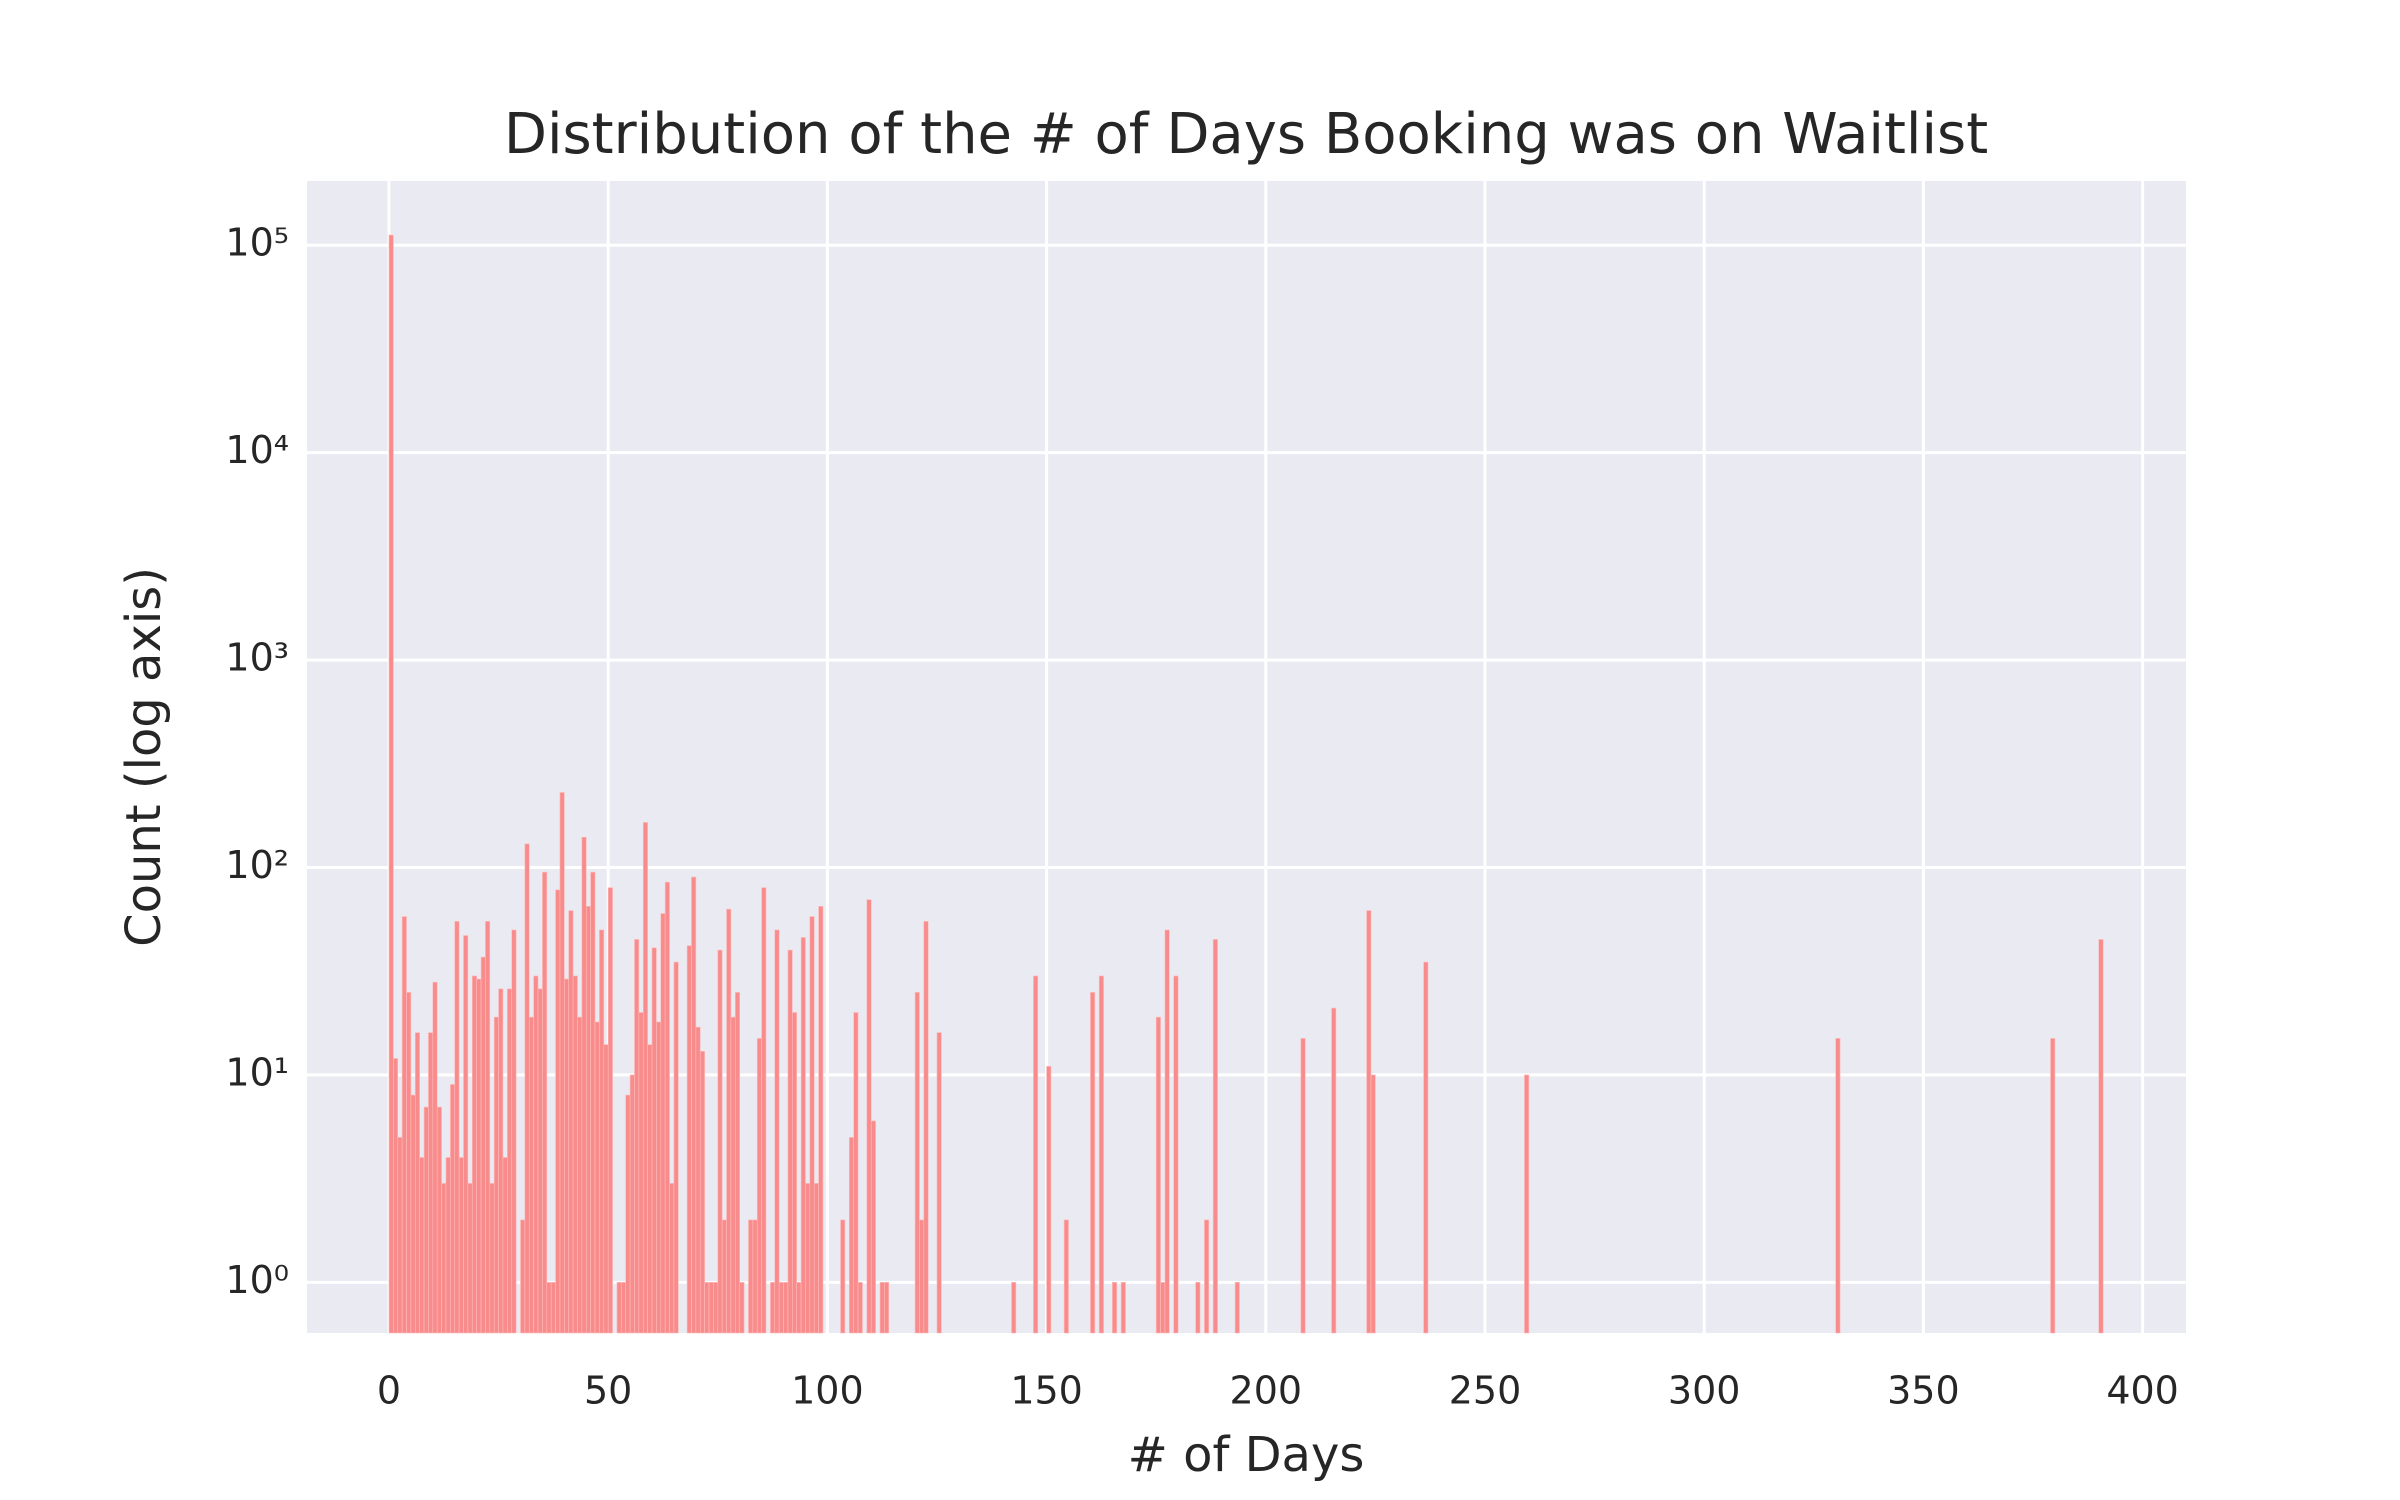  Describe the element at coordinates (1266, 1391) in the screenshot. I see `x-tick-label: 200` at that location.